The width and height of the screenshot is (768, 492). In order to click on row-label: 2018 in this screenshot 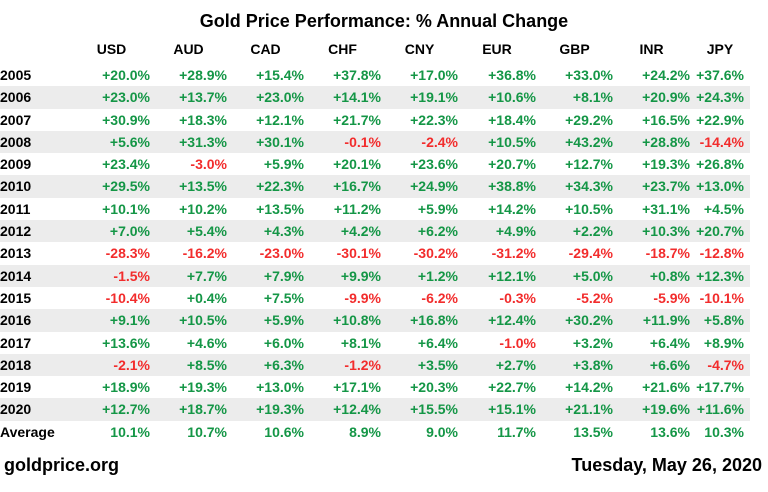, I will do `click(16, 364)`.